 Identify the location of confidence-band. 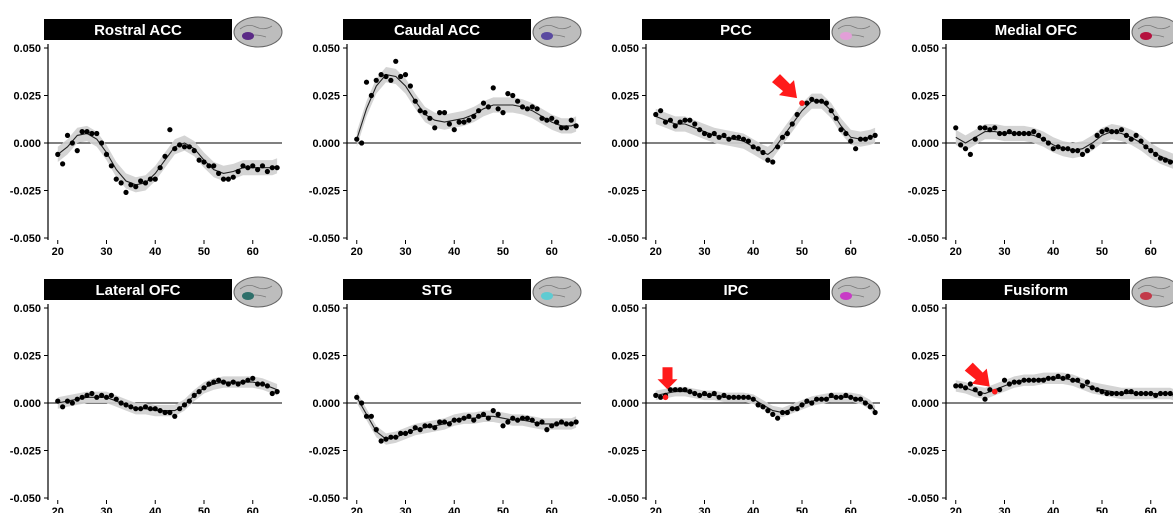
(167, 159).